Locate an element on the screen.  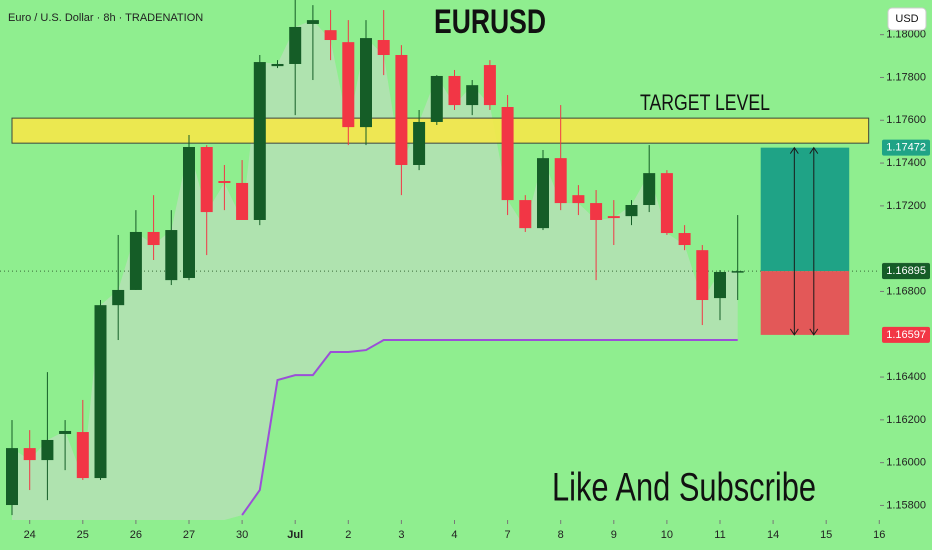
x-tick-label: 24 is located at coordinates (30, 535).